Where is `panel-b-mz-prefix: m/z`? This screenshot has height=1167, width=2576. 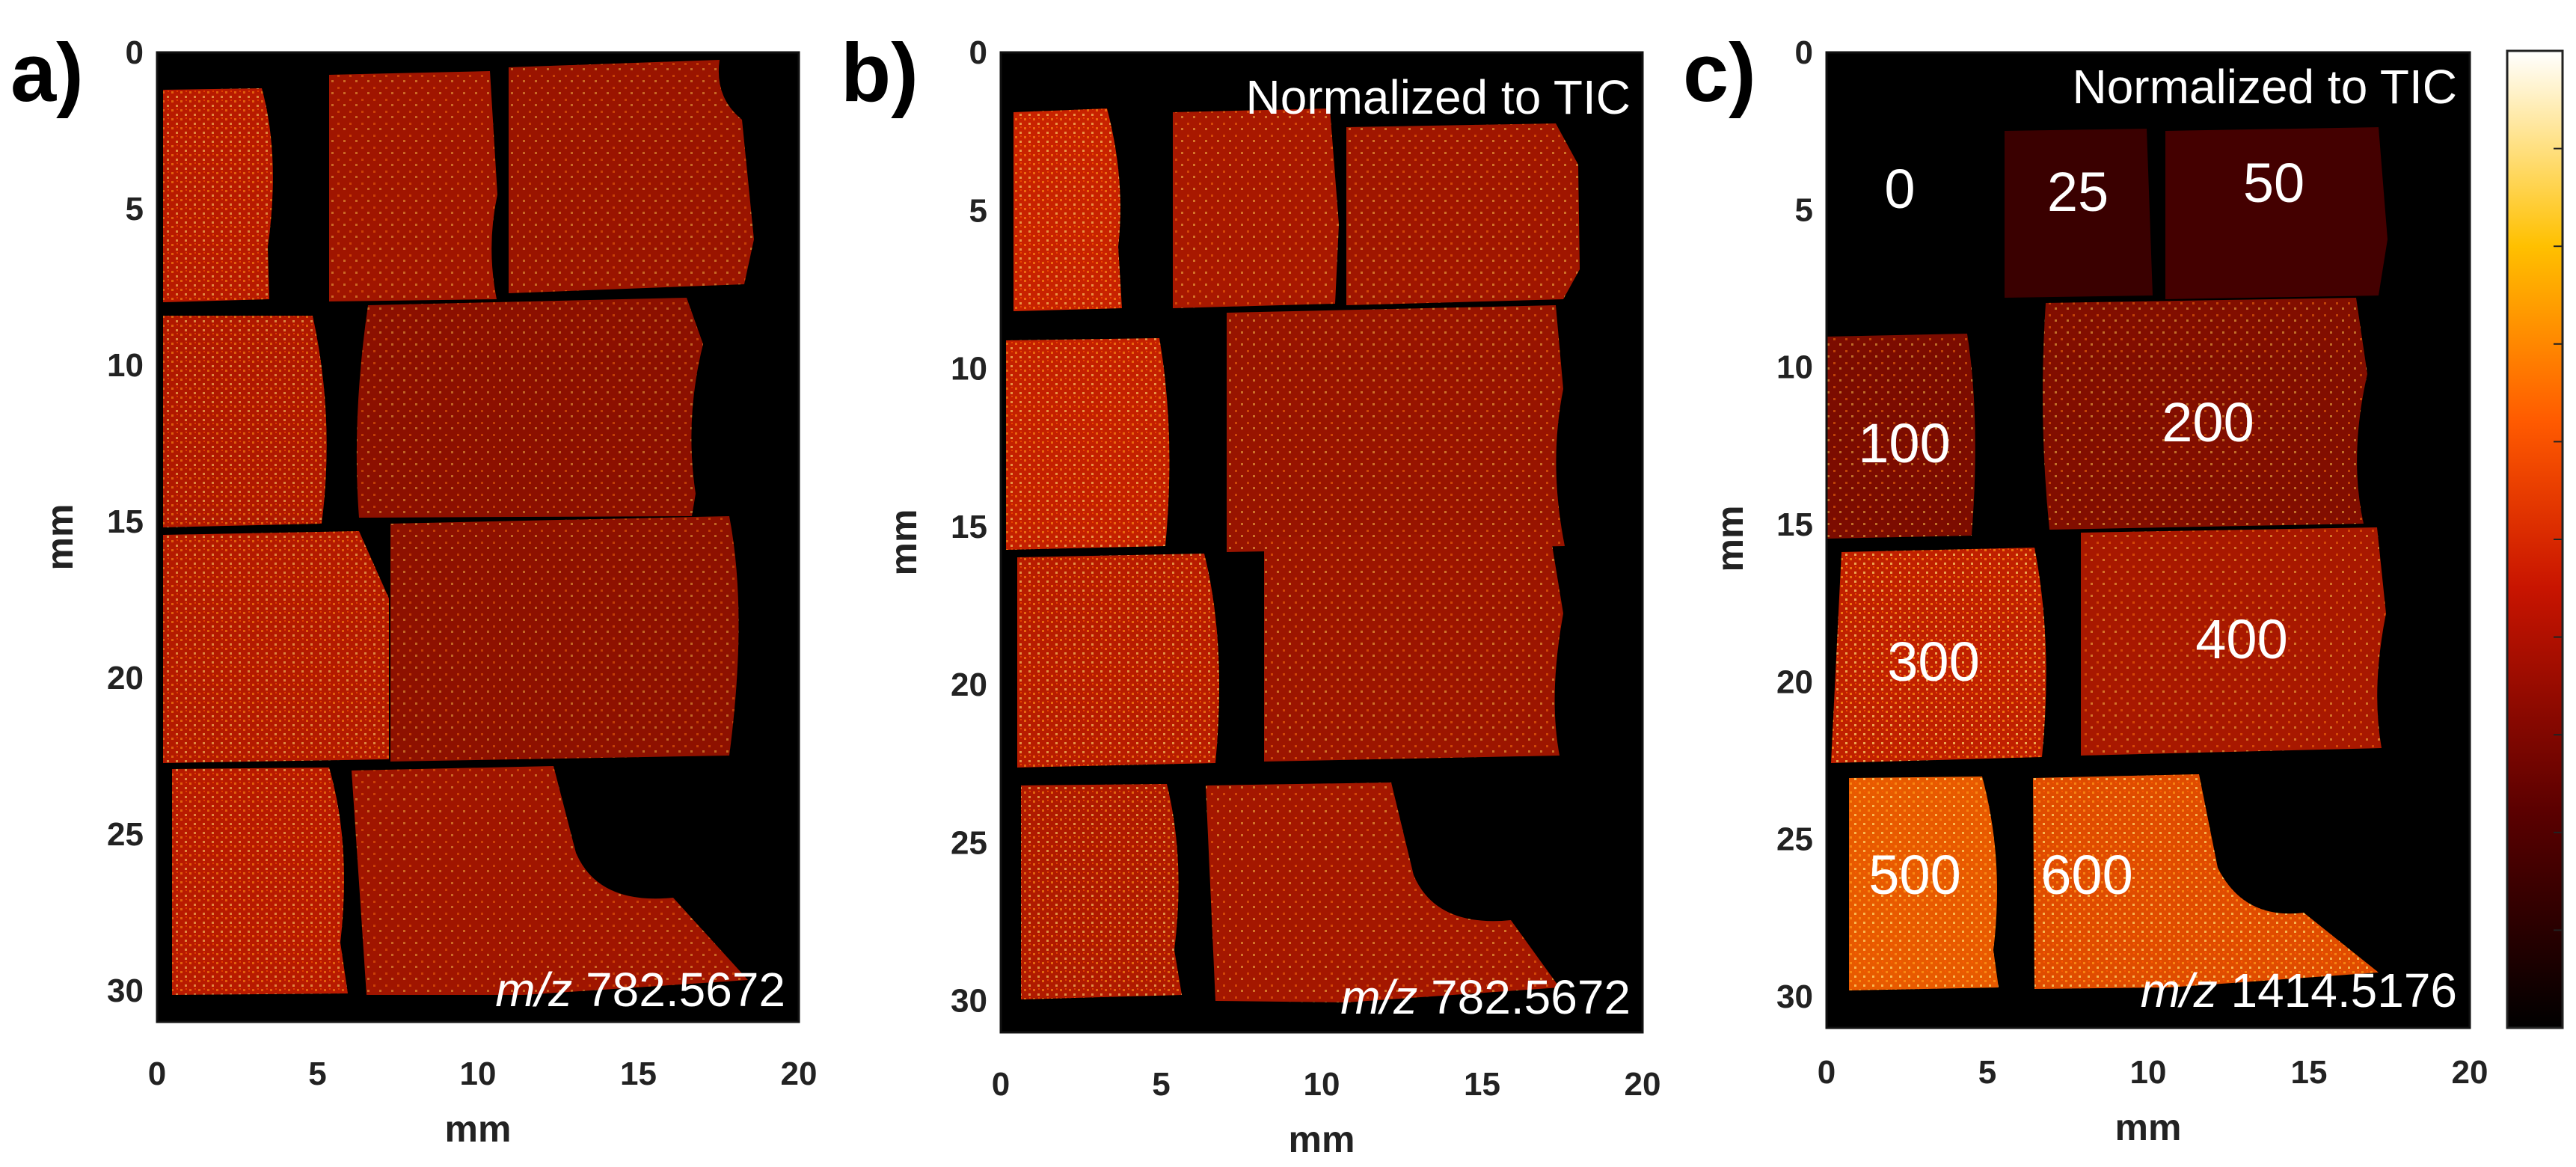 panel-b-mz-prefix: m/z is located at coordinates (1378, 997).